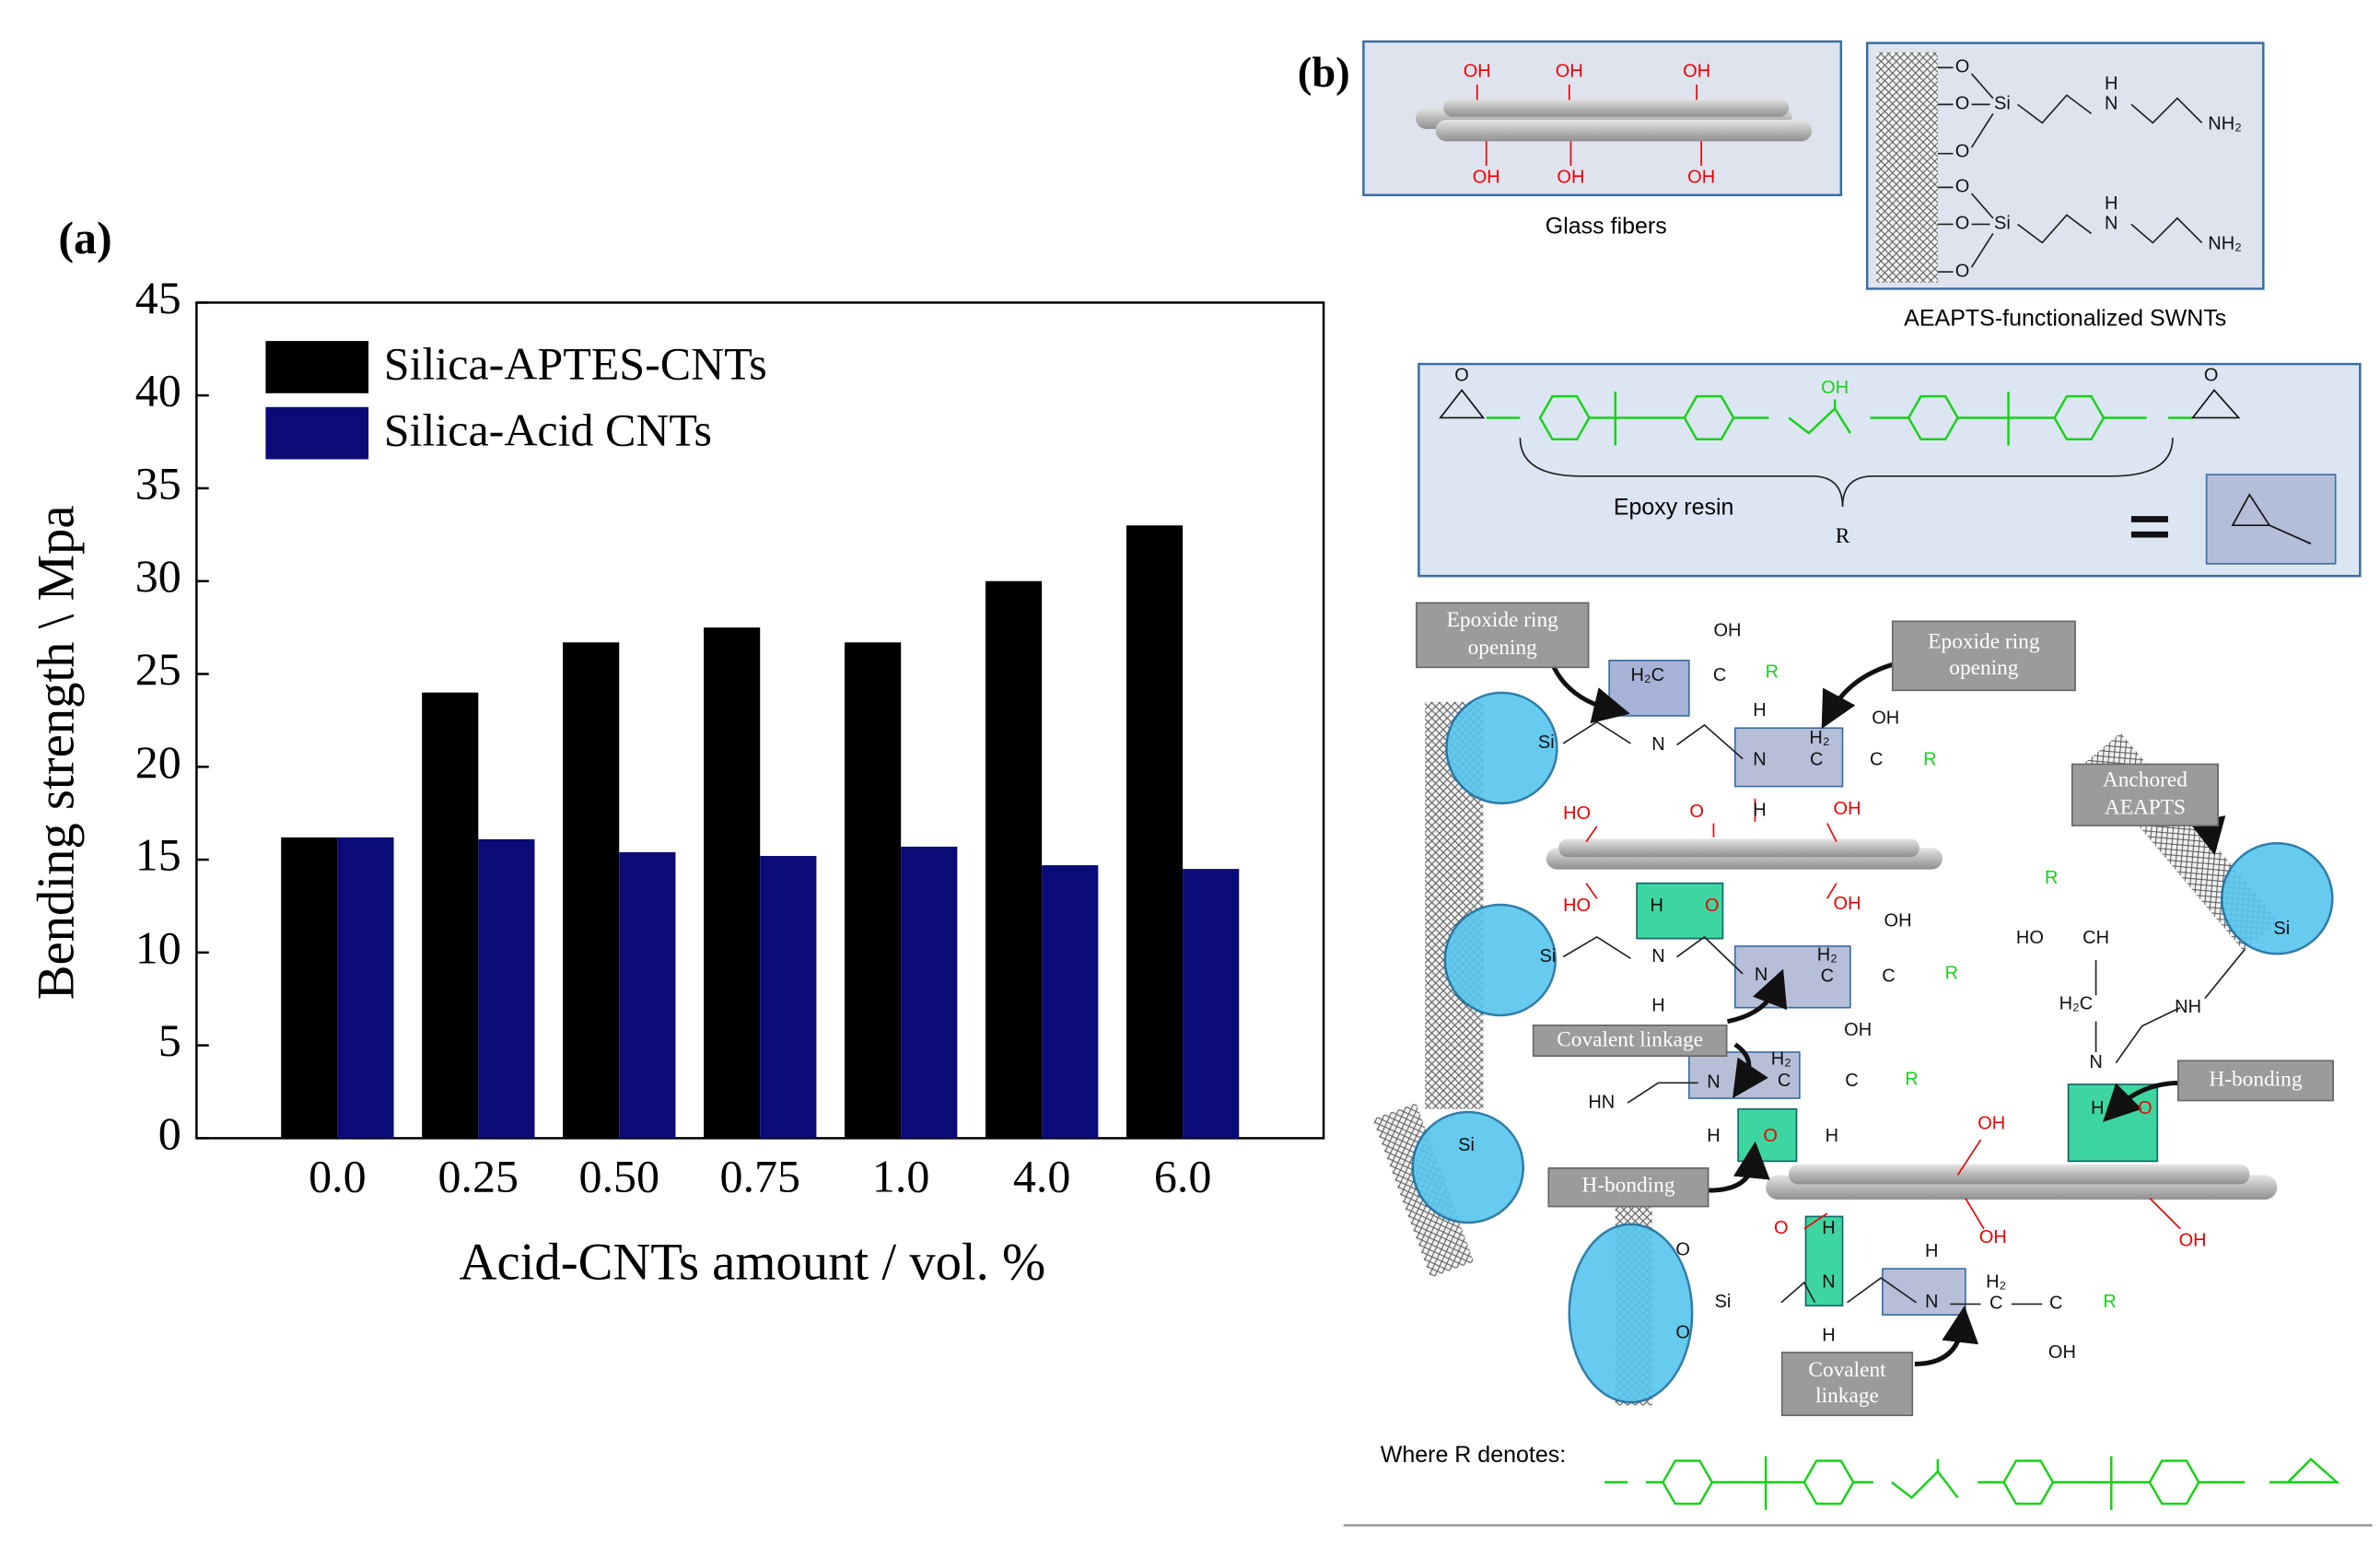 This screenshot has width=2380, height=1546. Describe the element at coordinates (2095, 938) in the screenshot. I see `chem-label: CH` at that location.